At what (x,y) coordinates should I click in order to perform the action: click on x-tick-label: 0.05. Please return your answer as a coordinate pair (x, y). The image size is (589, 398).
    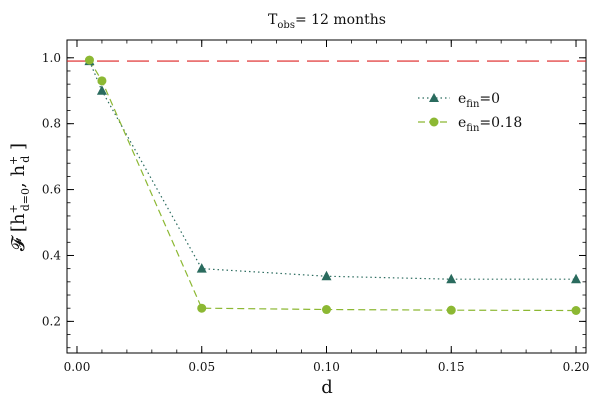
    Looking at the image, I should click on (201, 367).